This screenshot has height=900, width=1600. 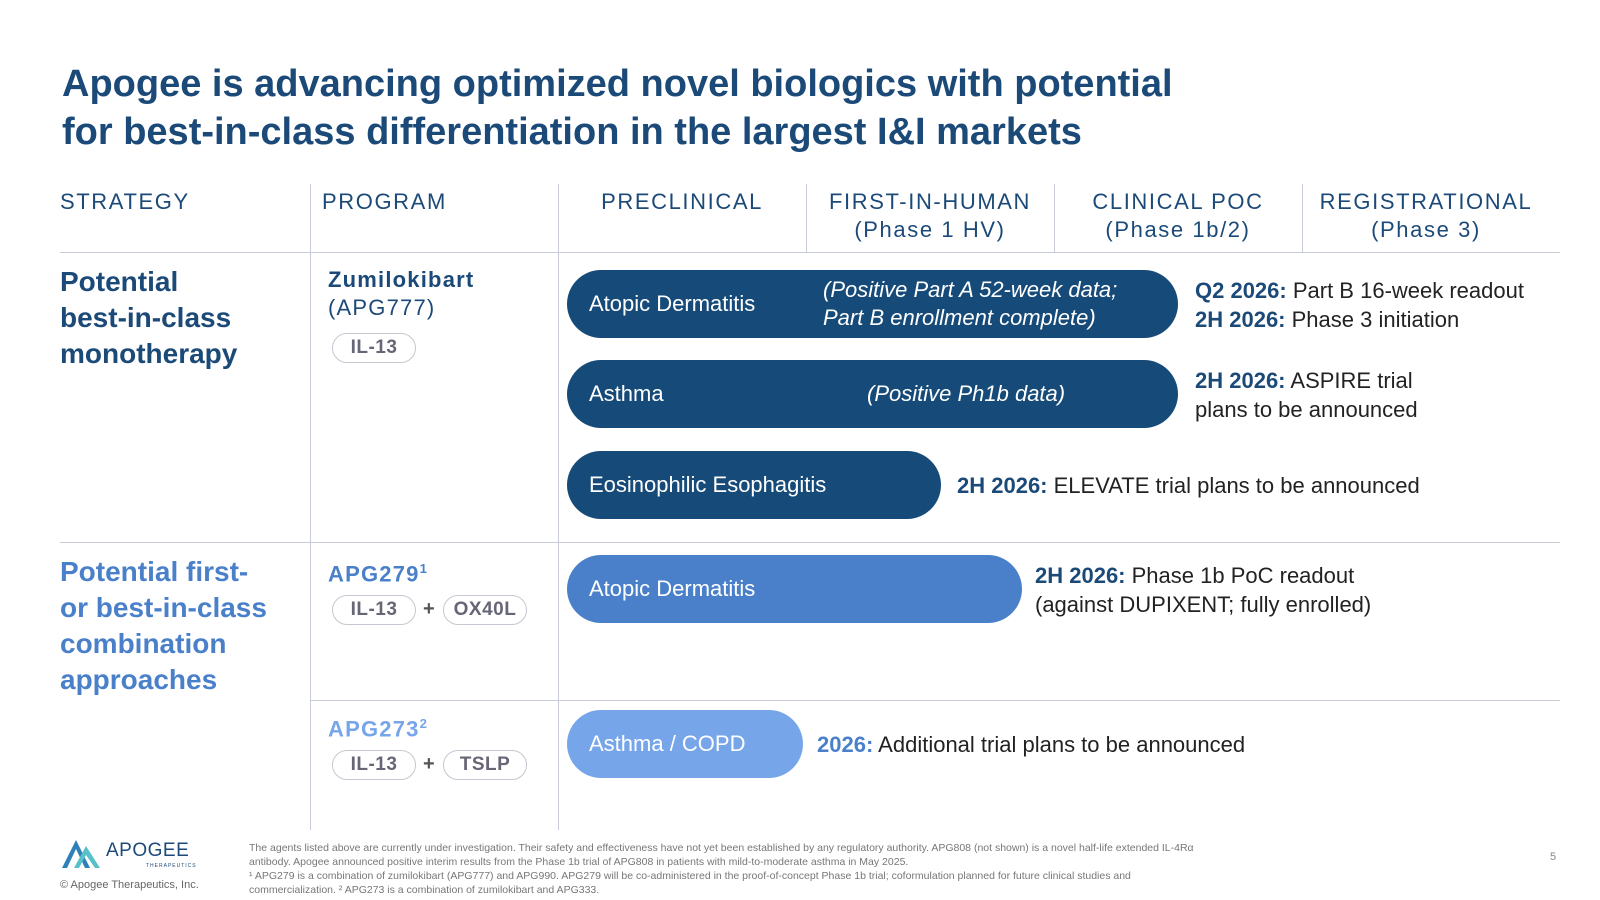 What do you see at coordinates (1372, 319) in the screenshot?
I see `milestone-text: Phase 3 initiation` at bounding box center [1372, 319].